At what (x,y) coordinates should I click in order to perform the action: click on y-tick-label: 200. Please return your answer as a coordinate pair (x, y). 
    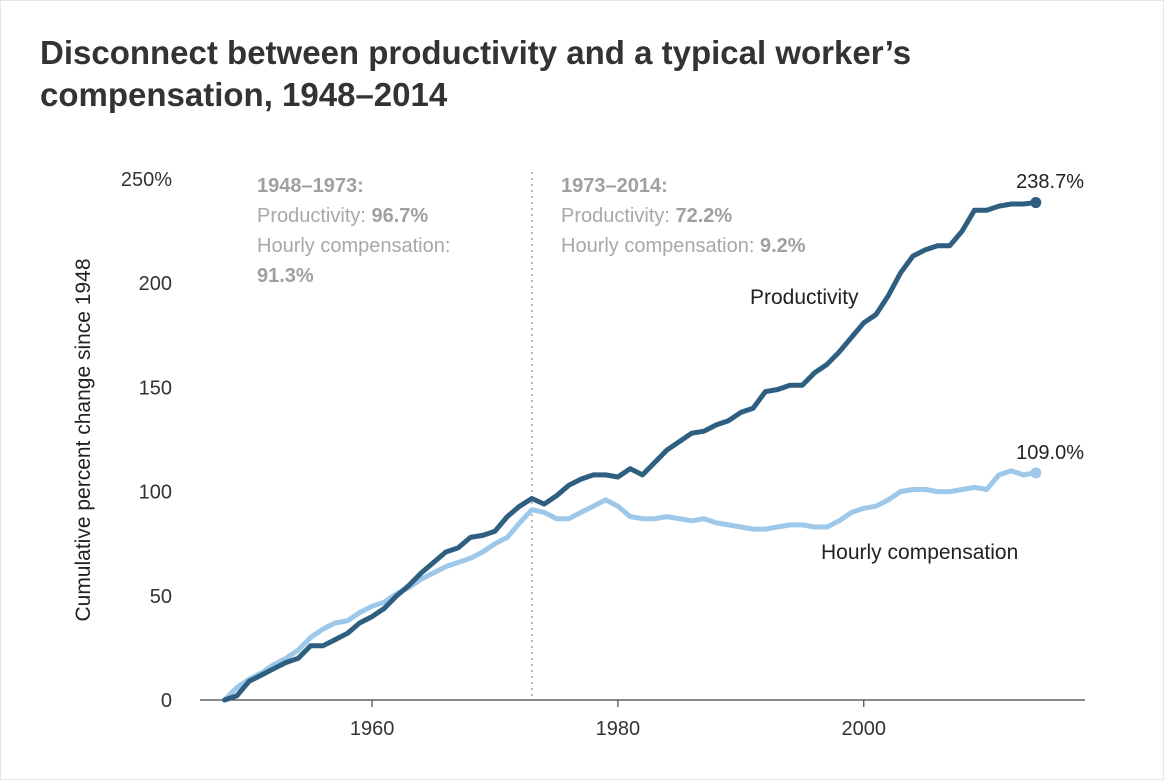
    Looking at the image, I should click on (155, 284).